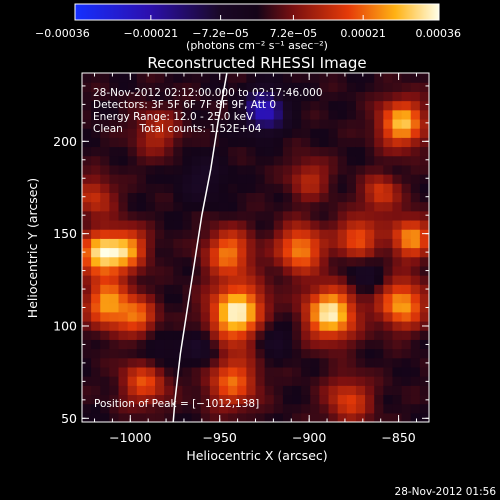 The width and height of the screenshot is (500, 500). What do you see at coordinates (130, 437) in the screenshot?
I see `x-tick-label: −1000` at bounding box center [130, 437].